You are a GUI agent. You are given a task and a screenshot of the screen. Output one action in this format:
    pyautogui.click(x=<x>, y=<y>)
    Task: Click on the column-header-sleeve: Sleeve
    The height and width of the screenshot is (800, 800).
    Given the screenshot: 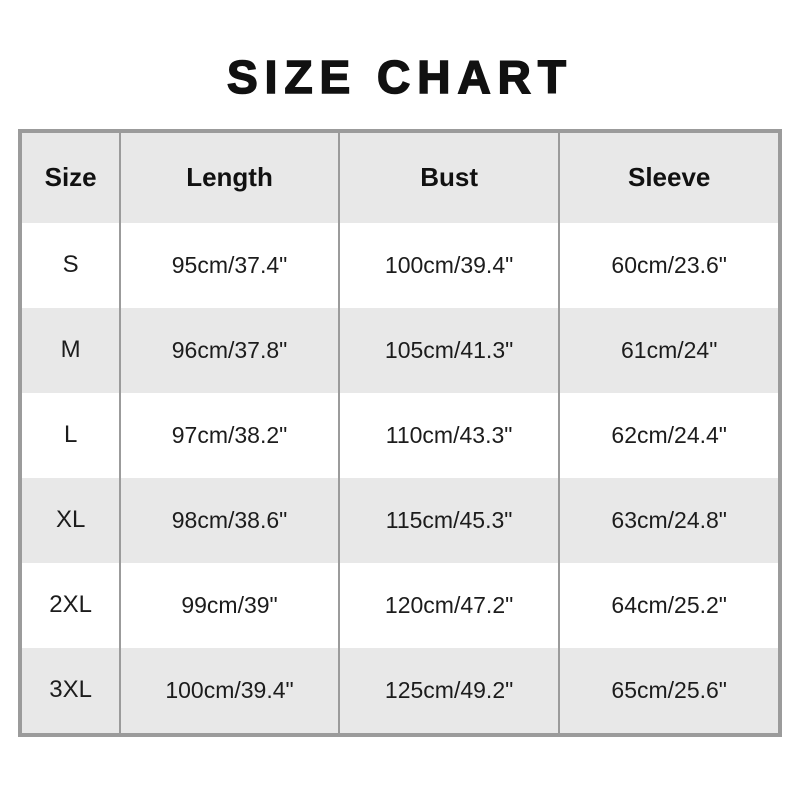 What is the action you would take?
    pyautogui.click(x=669, y=176)
    